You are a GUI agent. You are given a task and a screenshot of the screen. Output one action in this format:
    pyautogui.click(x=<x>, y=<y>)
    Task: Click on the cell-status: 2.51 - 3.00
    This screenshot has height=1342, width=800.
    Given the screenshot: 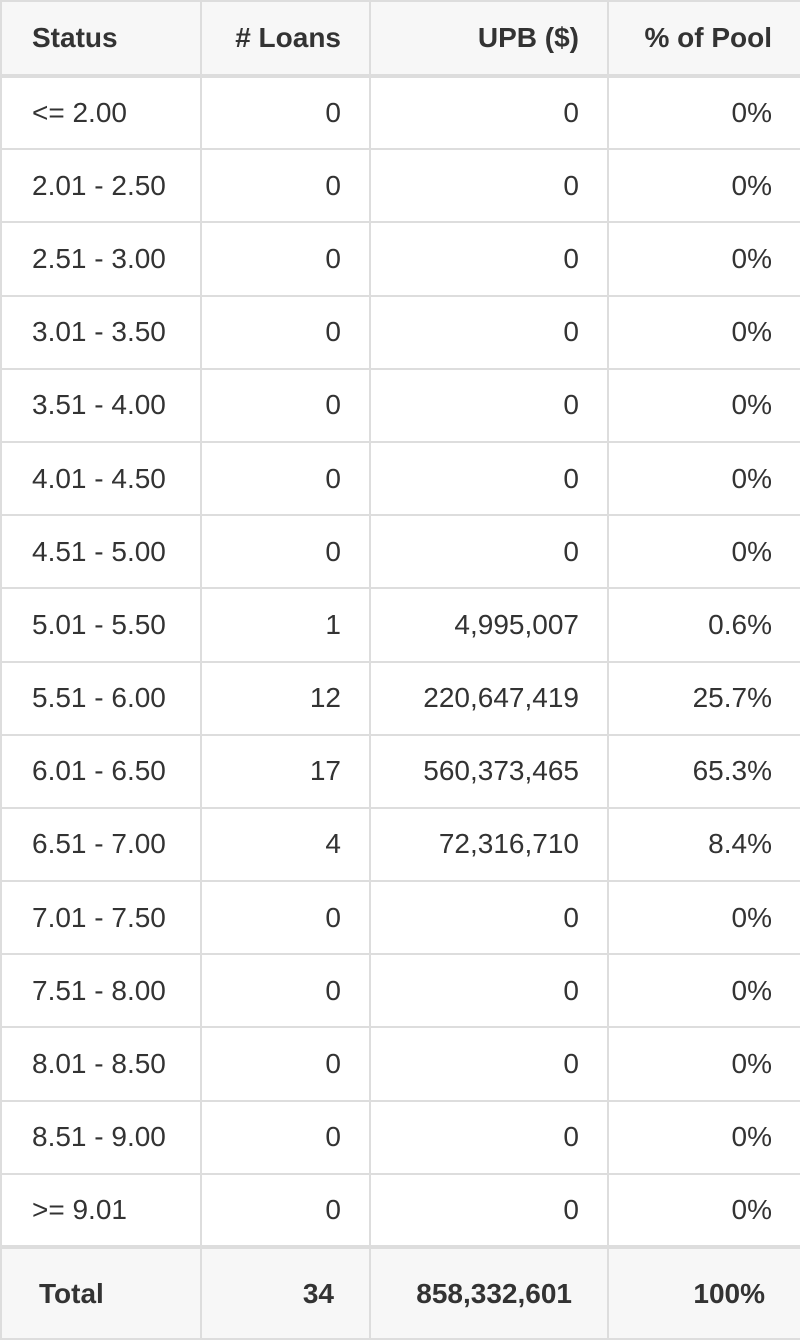 What is the action you would take?
    pyautogui.click(x=101, y=259)
    